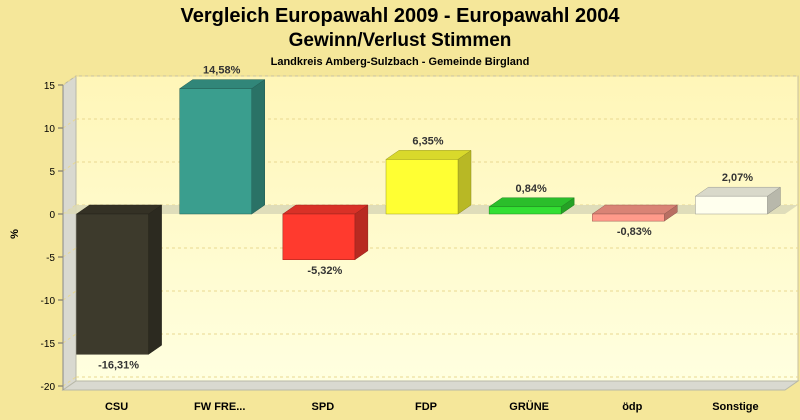 The image size is (800, 420). Describe the element at coordinates (48, 344) in the screenshot. I see `tick-label: -15` at that location.